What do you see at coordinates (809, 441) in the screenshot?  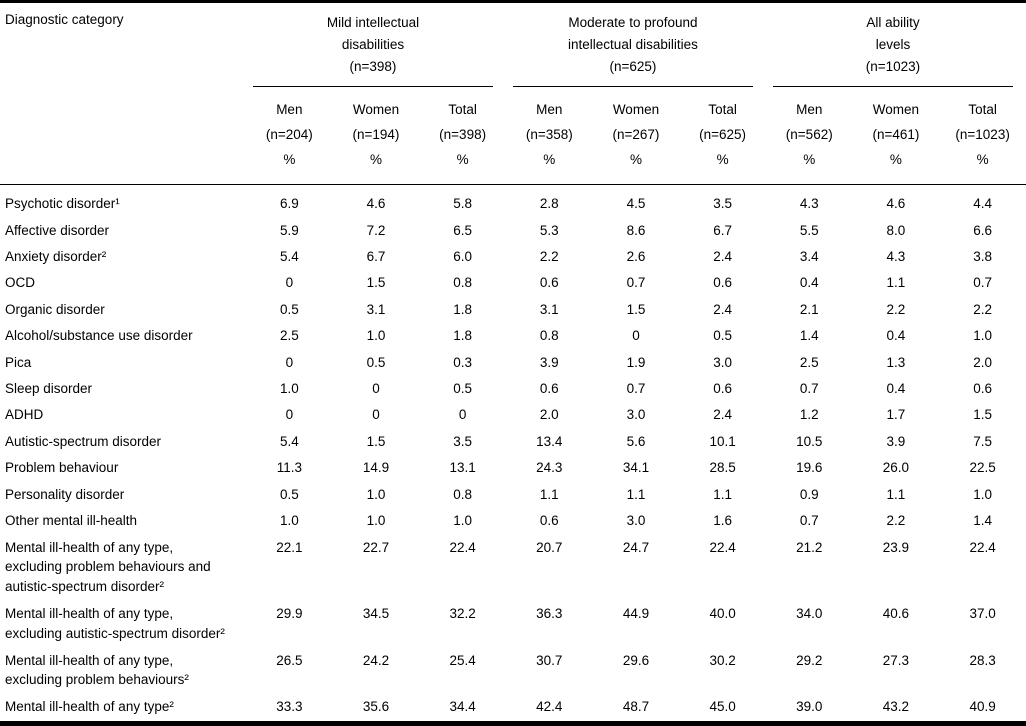 I see `value-cell: 10.5` at bounding box center [809, 441].